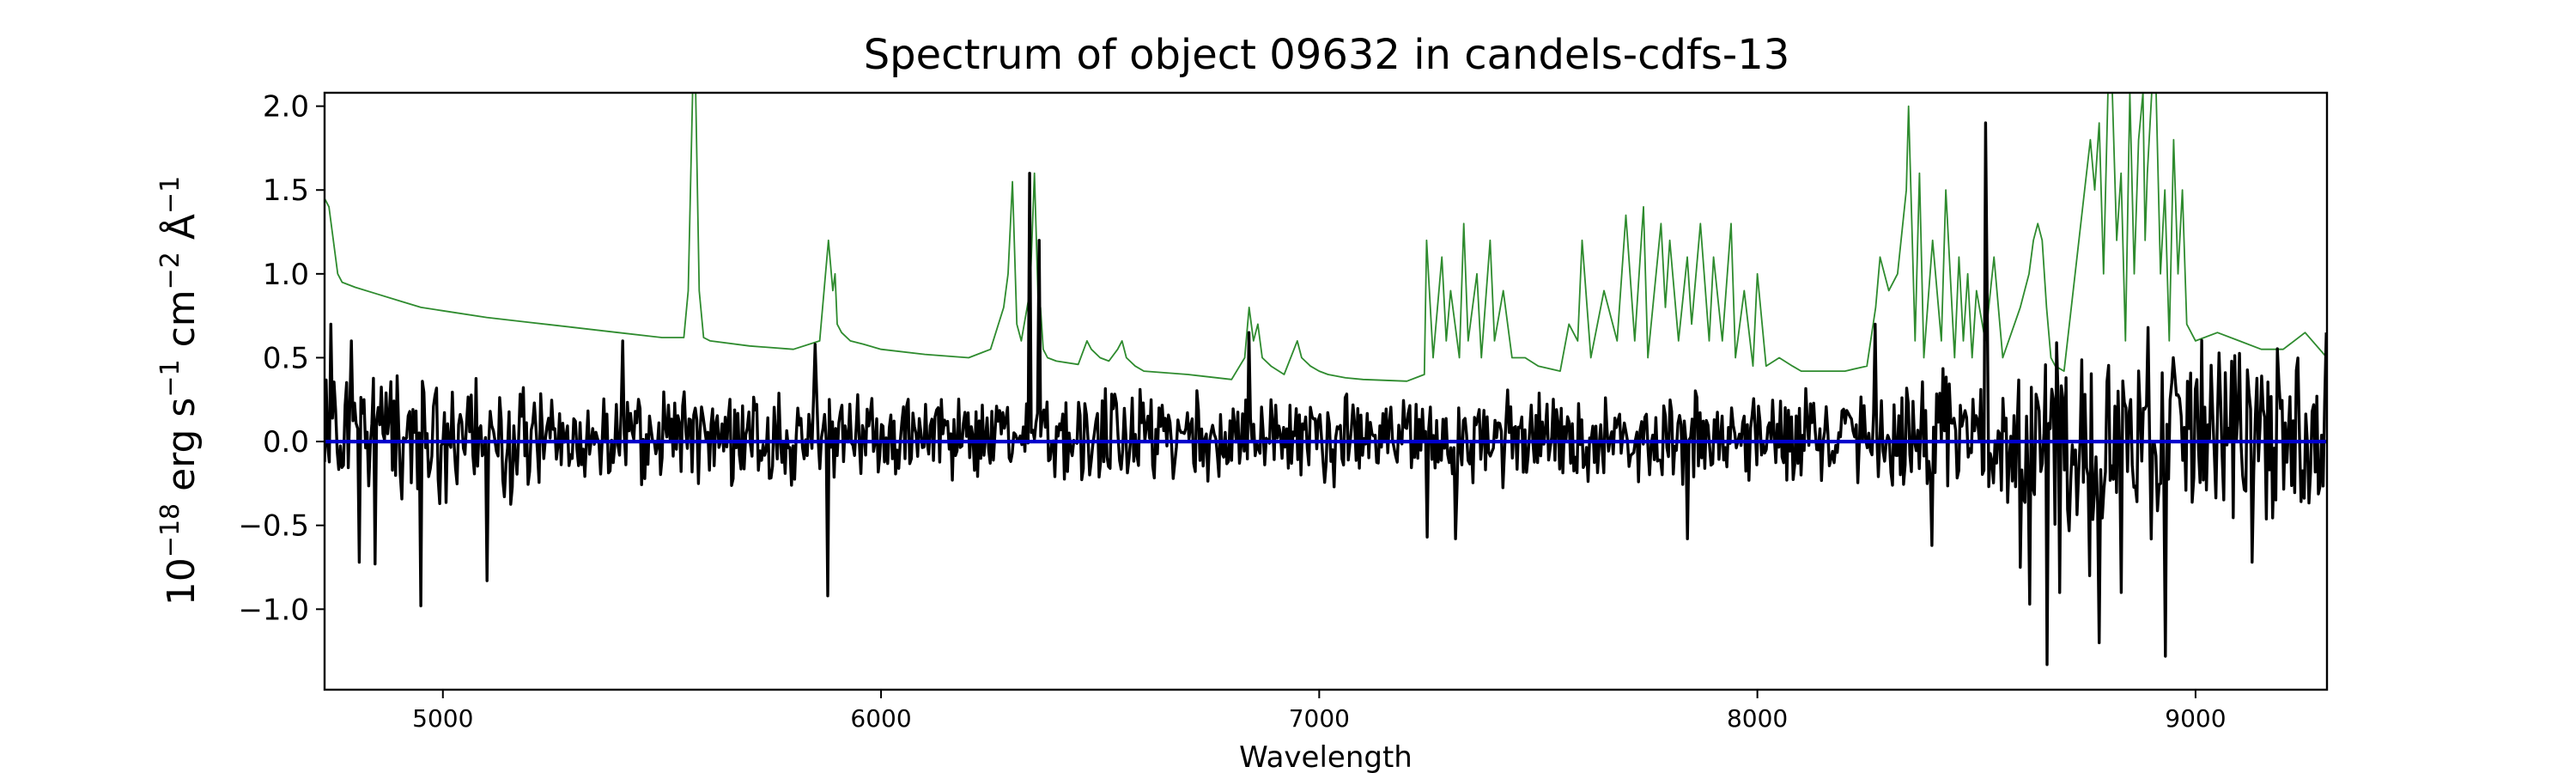 This screenshot has width=2576, height=773. Describe the element at coordinates (1758, 718) in the screenshot. I see `x-tick-label: 8000` at that location.